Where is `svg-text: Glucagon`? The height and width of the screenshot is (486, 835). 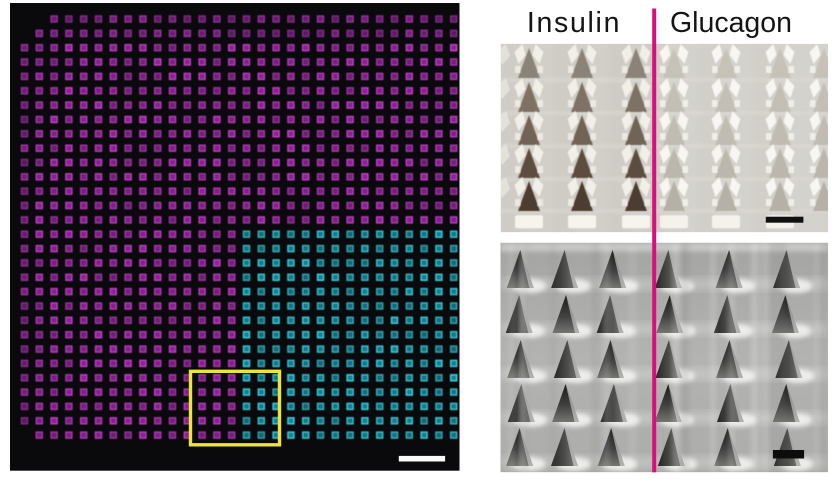
svg-text: Glucagon is located at coordinates (731, 23).